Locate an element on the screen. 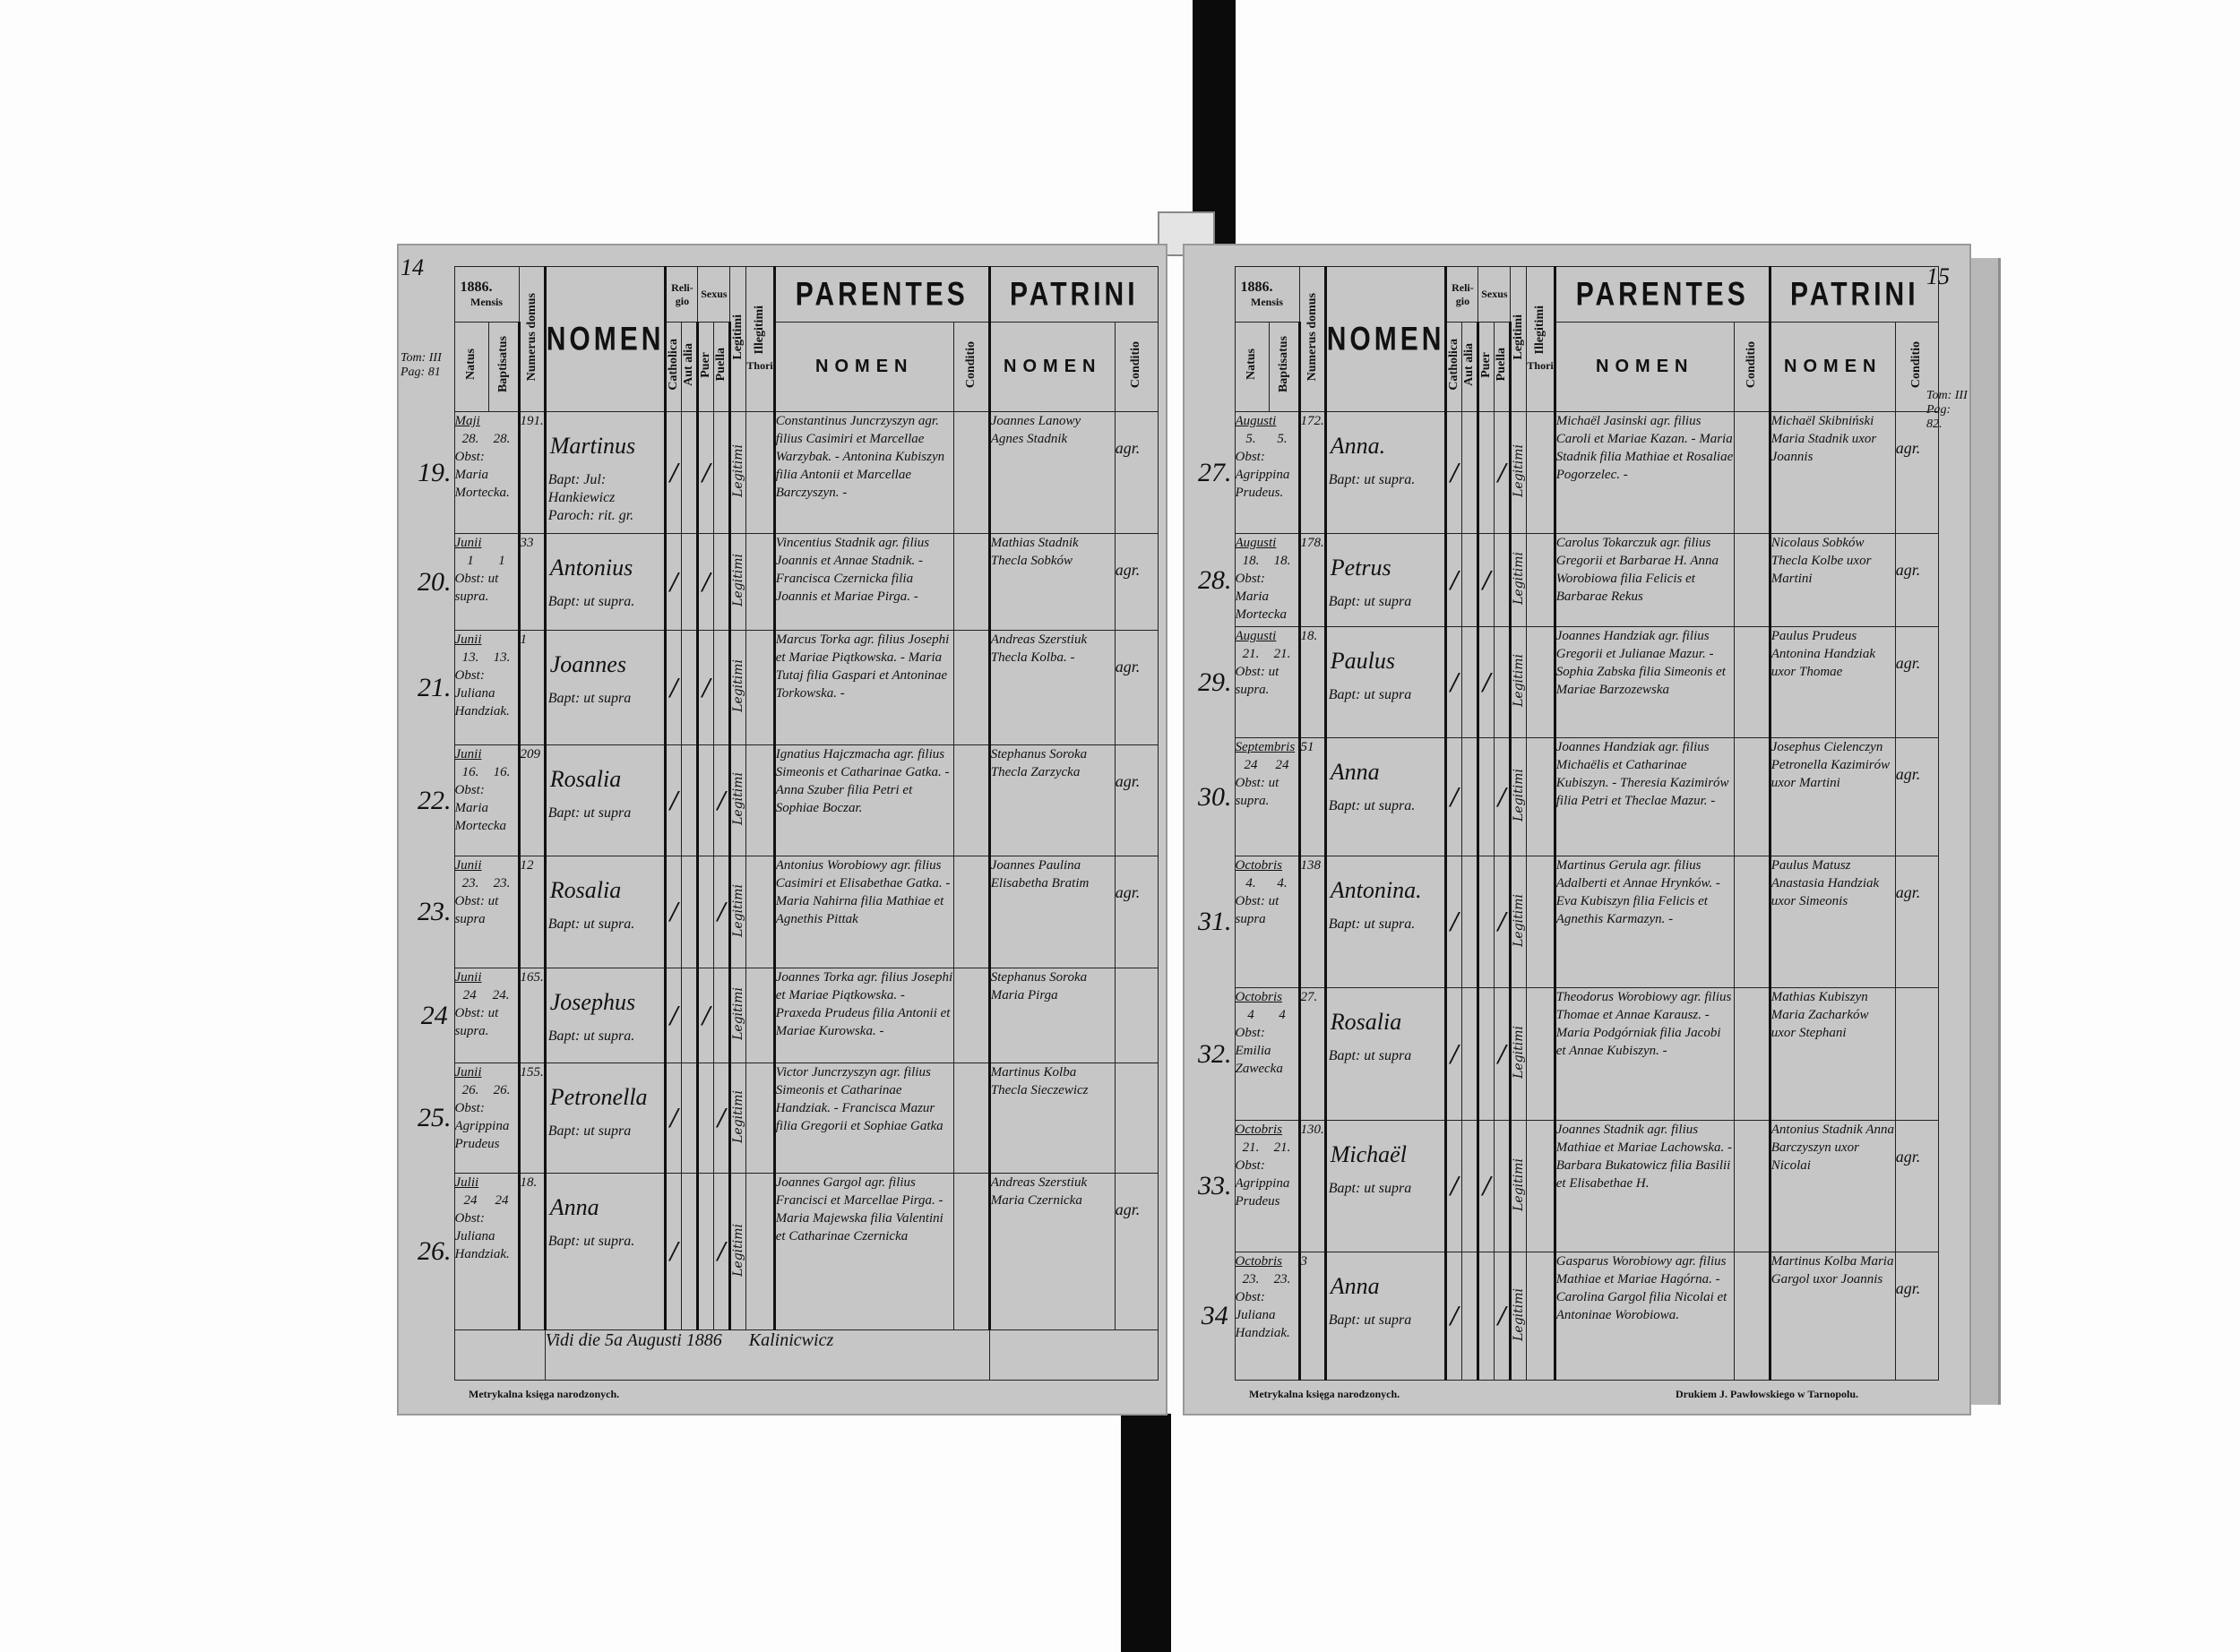 Image resolution: width=2240 pixels, height=1652 pixels. parentes-header: PARENTES is located at coordinates (882, 294).